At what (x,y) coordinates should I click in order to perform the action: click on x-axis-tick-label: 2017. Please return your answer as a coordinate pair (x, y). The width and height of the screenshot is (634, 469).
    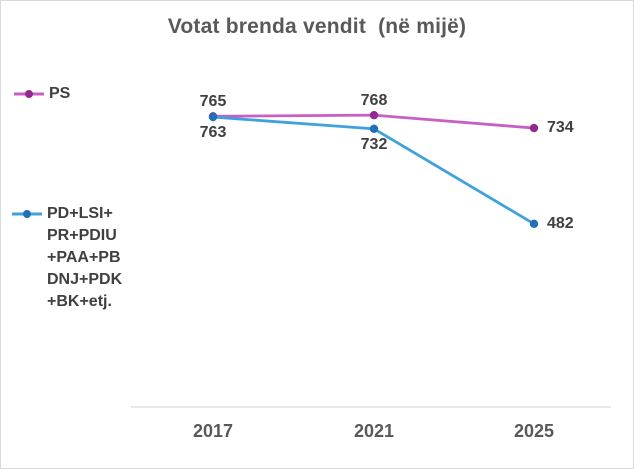
    Looking at the image, I should click on (213, 431).